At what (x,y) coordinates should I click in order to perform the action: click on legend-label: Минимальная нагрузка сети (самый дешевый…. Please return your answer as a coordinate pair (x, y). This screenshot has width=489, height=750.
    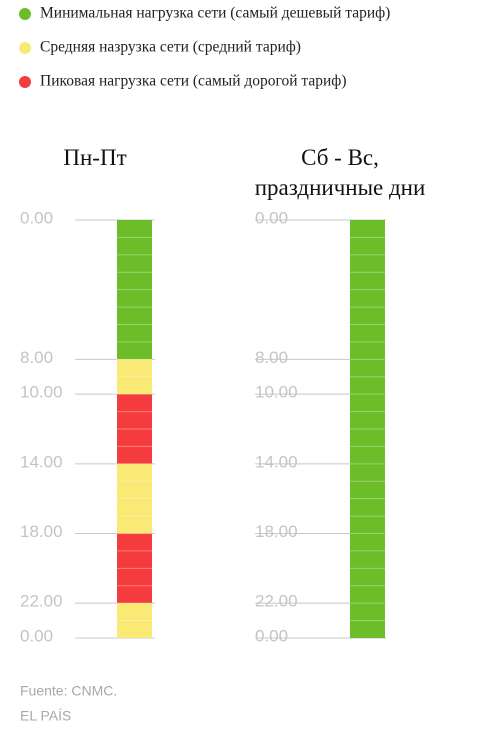
    Looking at the image, I should click on (215, 13).